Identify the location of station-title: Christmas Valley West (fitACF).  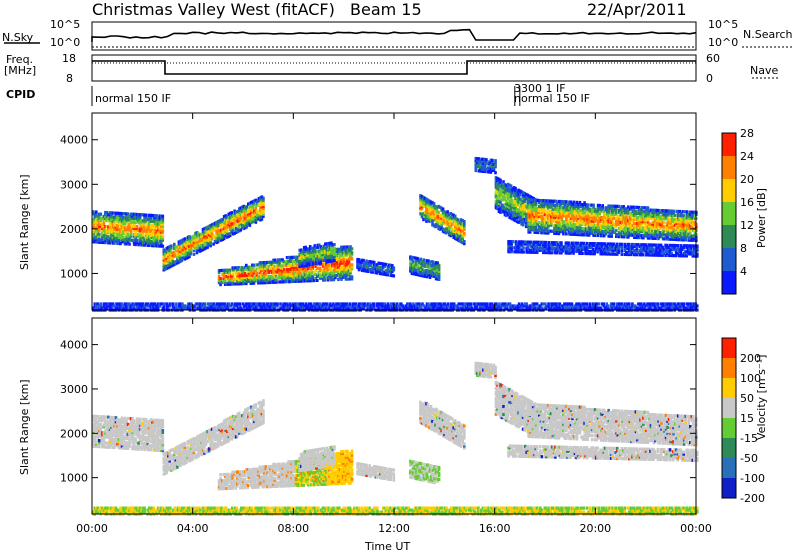
(213, 9).